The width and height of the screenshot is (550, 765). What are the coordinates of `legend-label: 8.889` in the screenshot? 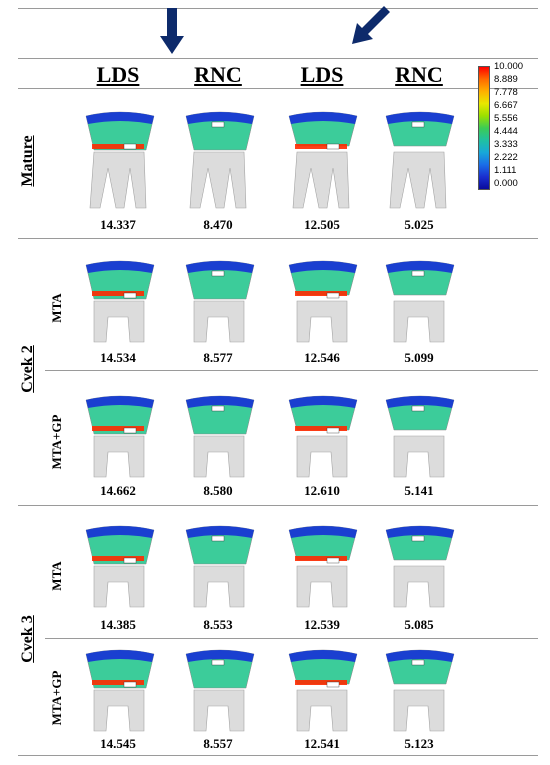 It's located at (506, 79).